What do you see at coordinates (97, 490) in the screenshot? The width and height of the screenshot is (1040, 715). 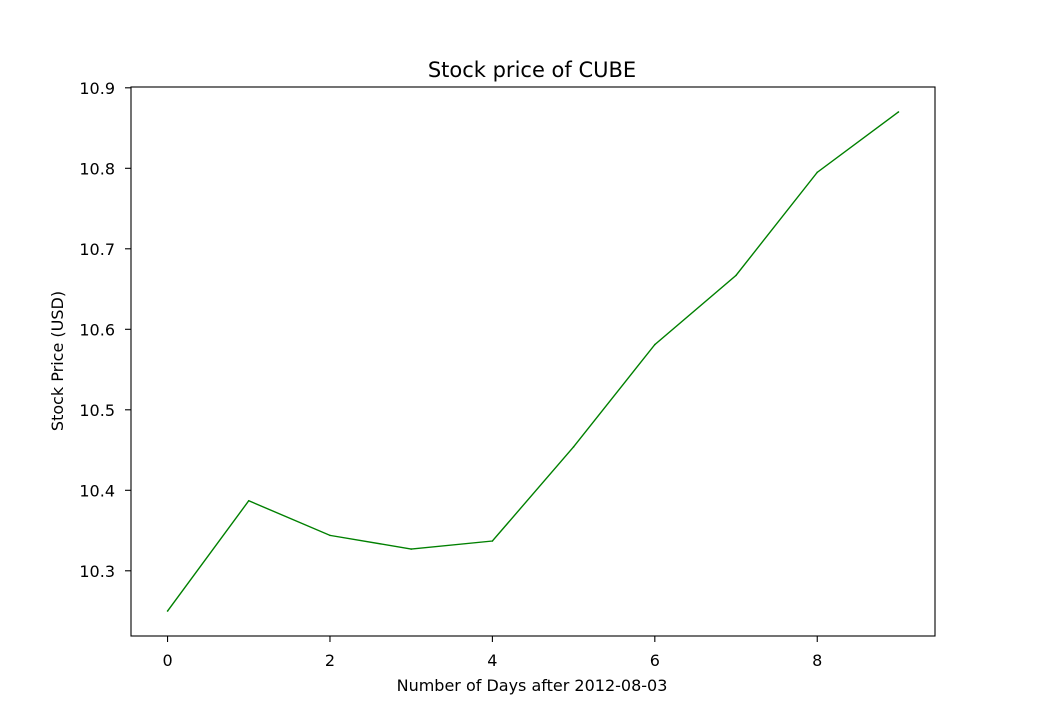 I see `y-tick-label: 10.4` at bounding box center [97, 490].